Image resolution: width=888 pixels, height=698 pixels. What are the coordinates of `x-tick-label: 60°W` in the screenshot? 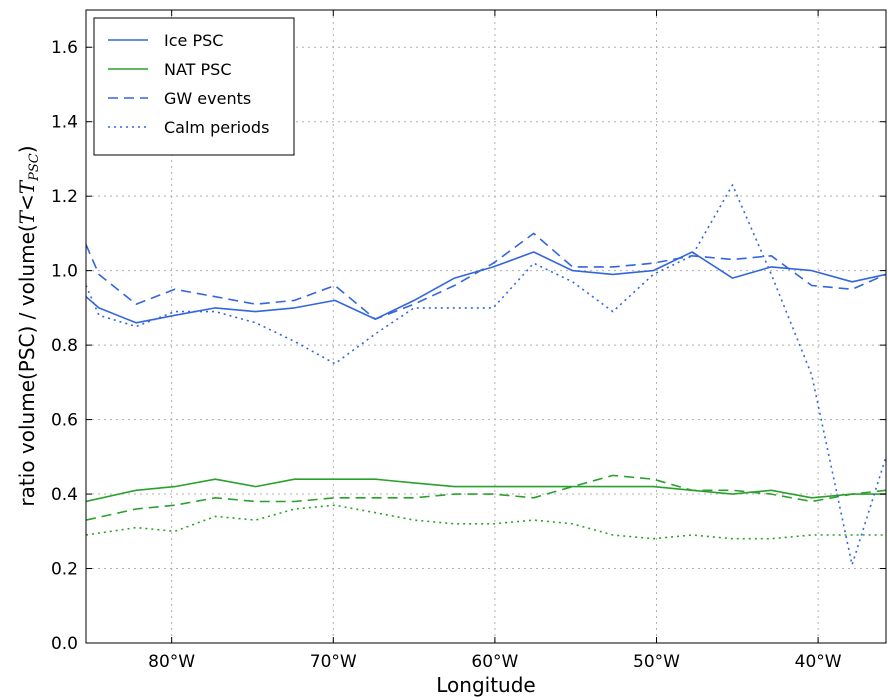 It's located at (494, 662).